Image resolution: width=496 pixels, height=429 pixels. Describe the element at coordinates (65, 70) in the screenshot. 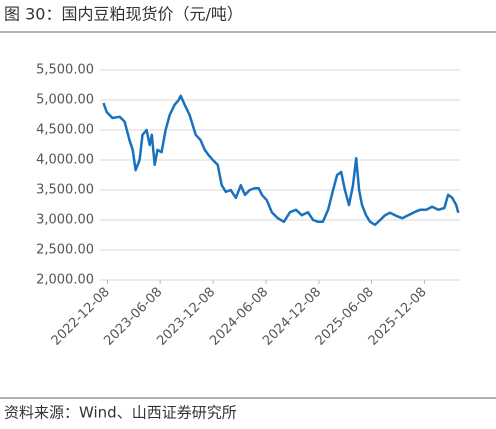

I see `y-tick-label: 5,500.00` at that location.